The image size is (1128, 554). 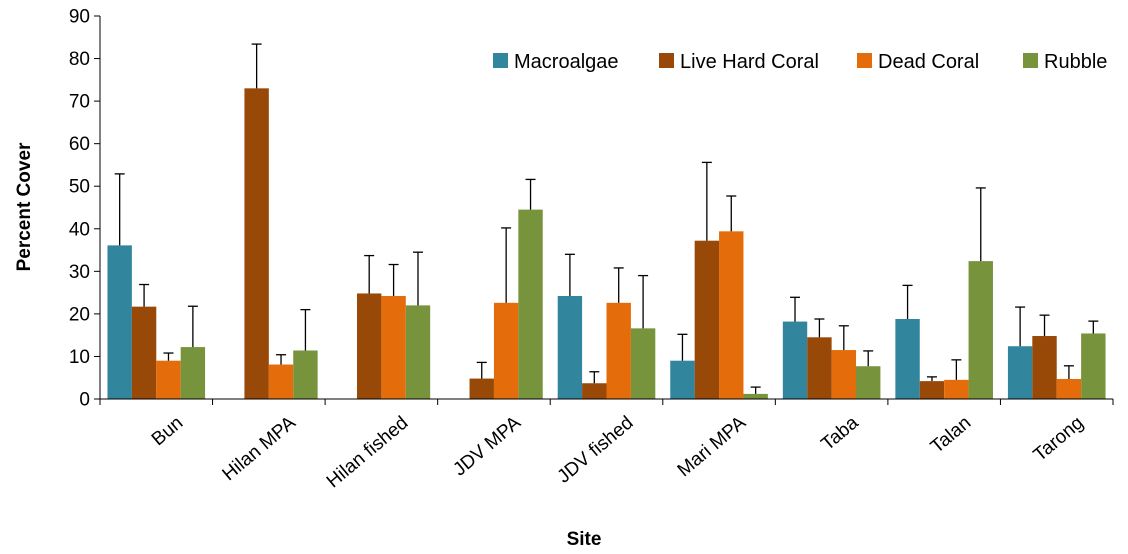 What do you see at coordinates (928, 62) in the screenshot?
I see `legend-label: Dead Coral` at bounding box center [928, 62].